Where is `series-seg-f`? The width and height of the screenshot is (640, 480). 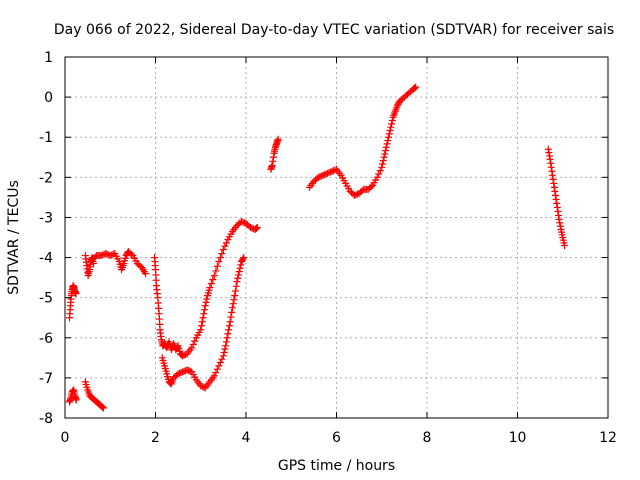 series-seg-f is located at coordinates (206, 288).